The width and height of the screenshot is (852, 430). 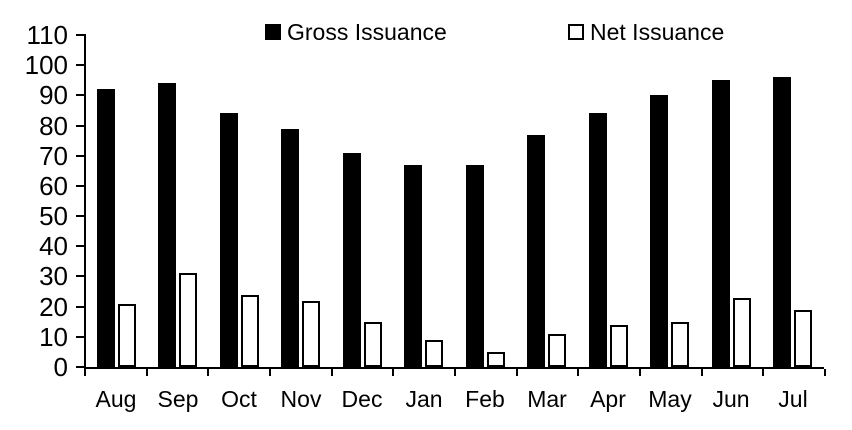 I want to click on x-axis-line, so click(x=454, y=368).